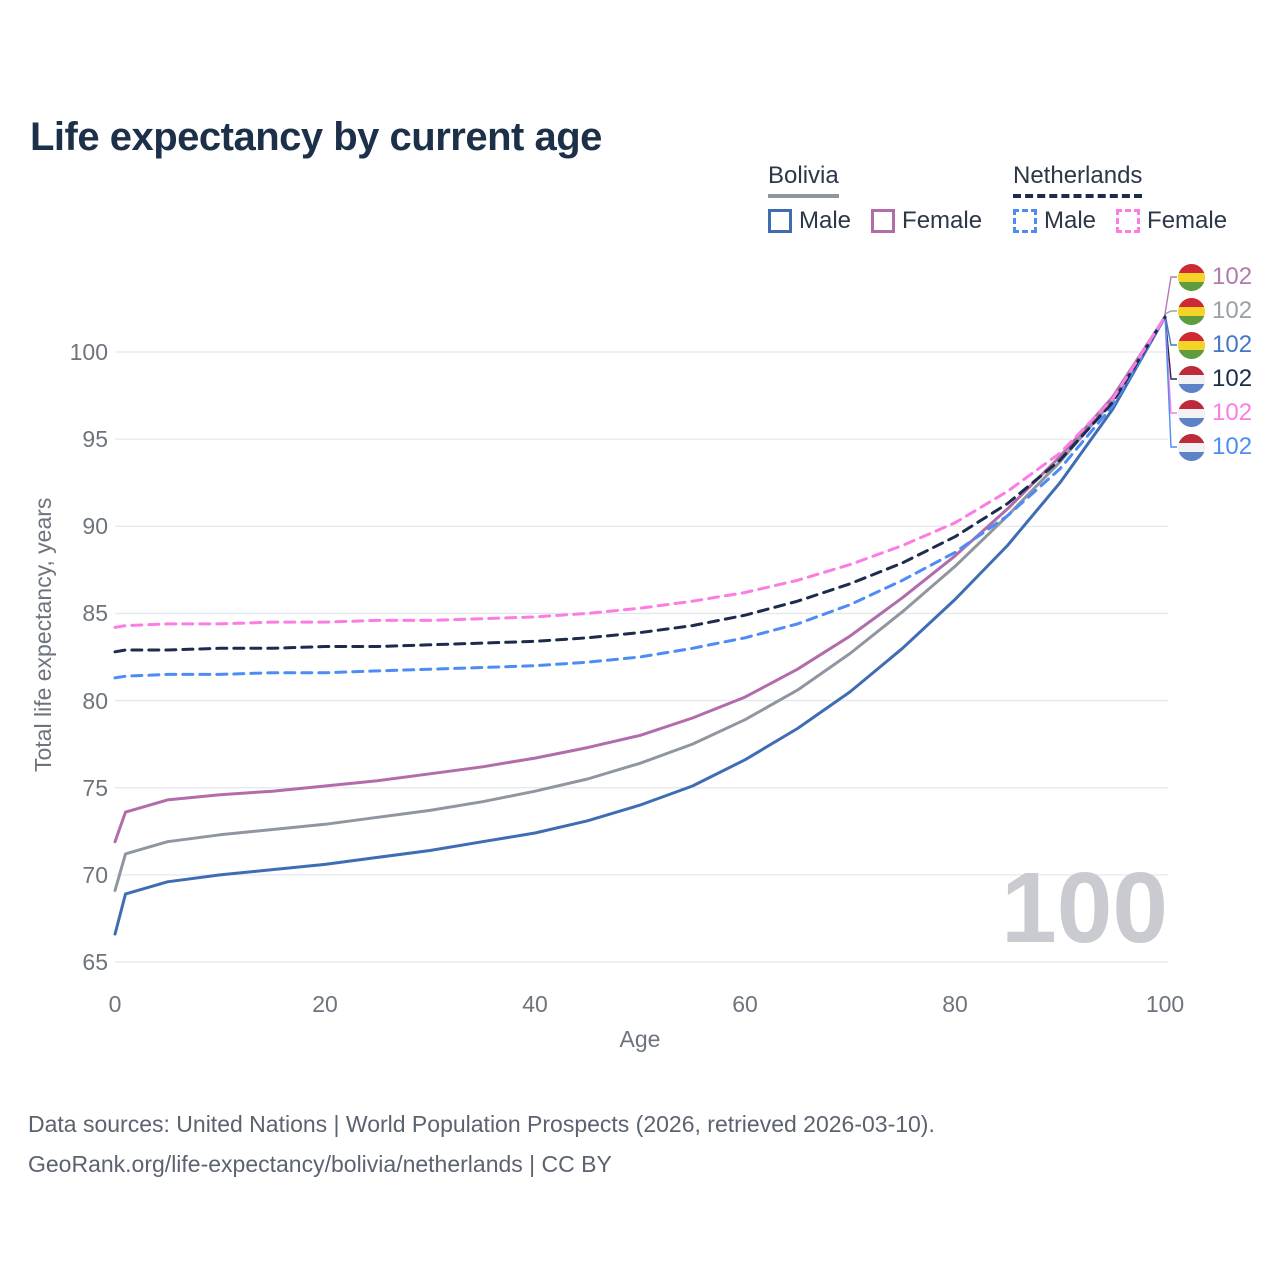  What do you see at coordinates (43, 635) in the screenshot?
I see `y-axis-title: Total life expectancy, years` at bounding box center [43, 635].